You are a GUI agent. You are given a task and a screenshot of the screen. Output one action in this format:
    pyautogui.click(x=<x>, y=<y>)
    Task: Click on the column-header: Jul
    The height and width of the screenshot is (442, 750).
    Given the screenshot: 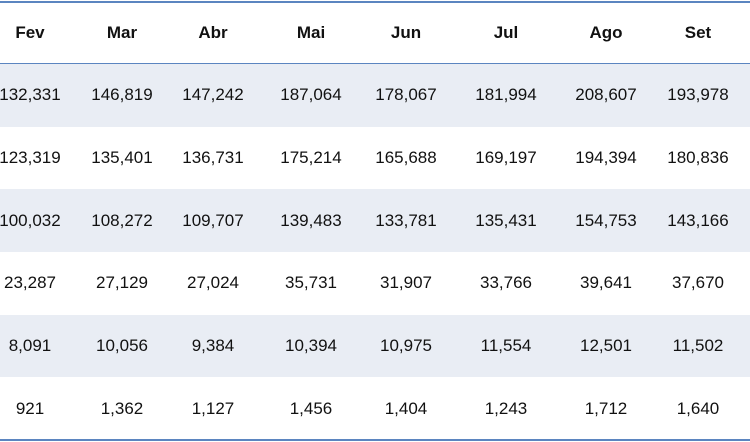 What is the action you would take?
    pyautogui.click(x=506, y=32)
    